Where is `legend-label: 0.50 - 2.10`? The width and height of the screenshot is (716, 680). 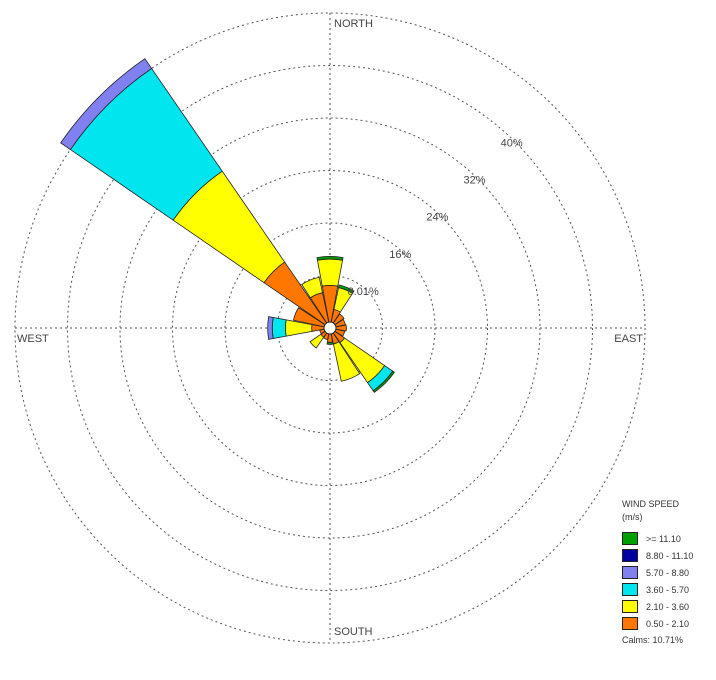
legend-label: 0.50 - 2.10 is located at coordinates (668, 623).